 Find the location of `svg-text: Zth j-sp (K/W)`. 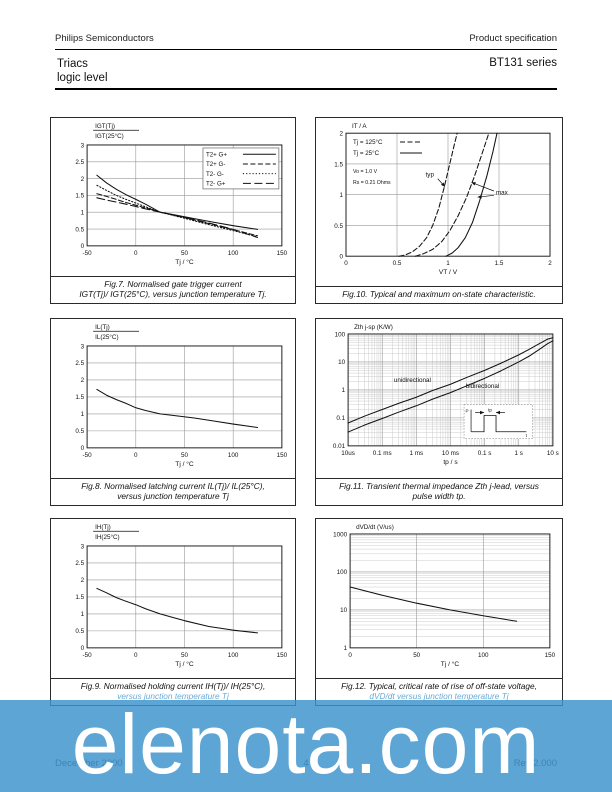

svg-text: Zth j-sp (K/W) is located at coordinates (373, 327).